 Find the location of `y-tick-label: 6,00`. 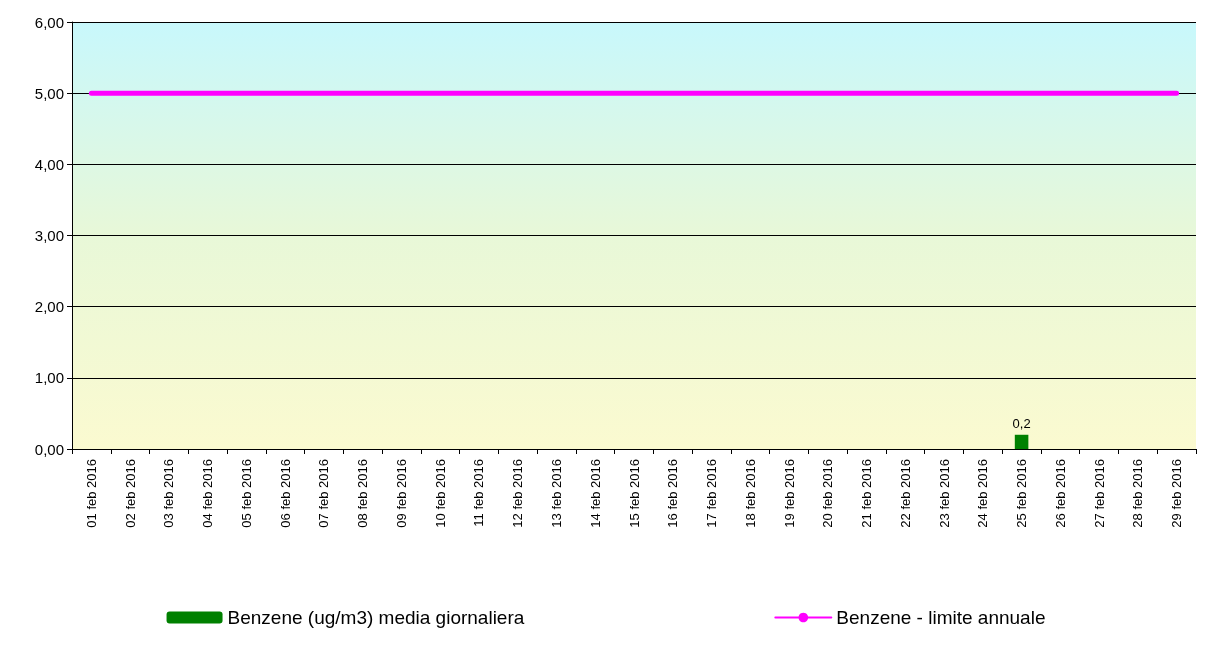

y-tick-label: 6,00 is located at coordinates (49, 22).